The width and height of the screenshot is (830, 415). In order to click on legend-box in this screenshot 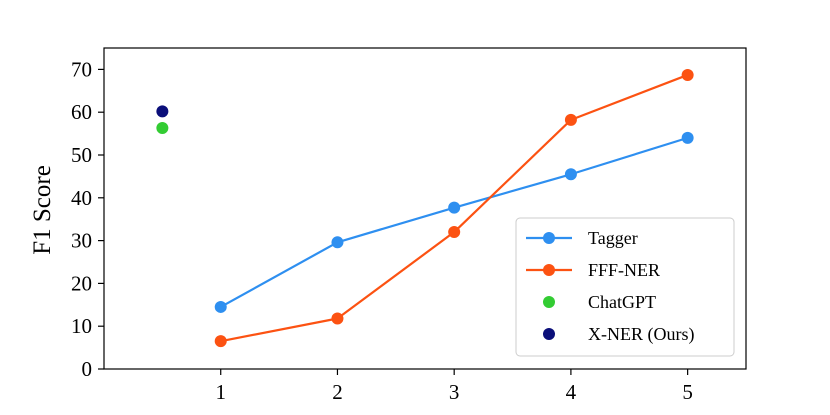, I will do `click(625, 287)`.